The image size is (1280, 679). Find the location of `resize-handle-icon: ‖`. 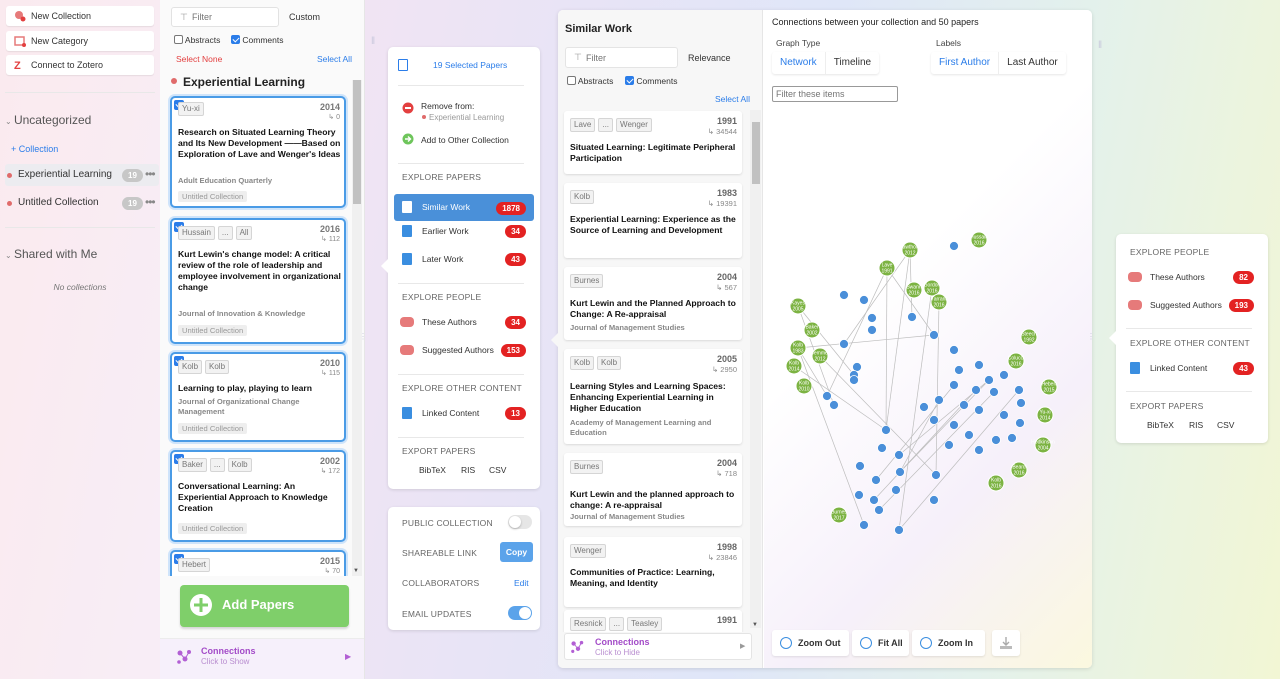

resize-handle-icon: ‖ is located at coordinates (373, 41).